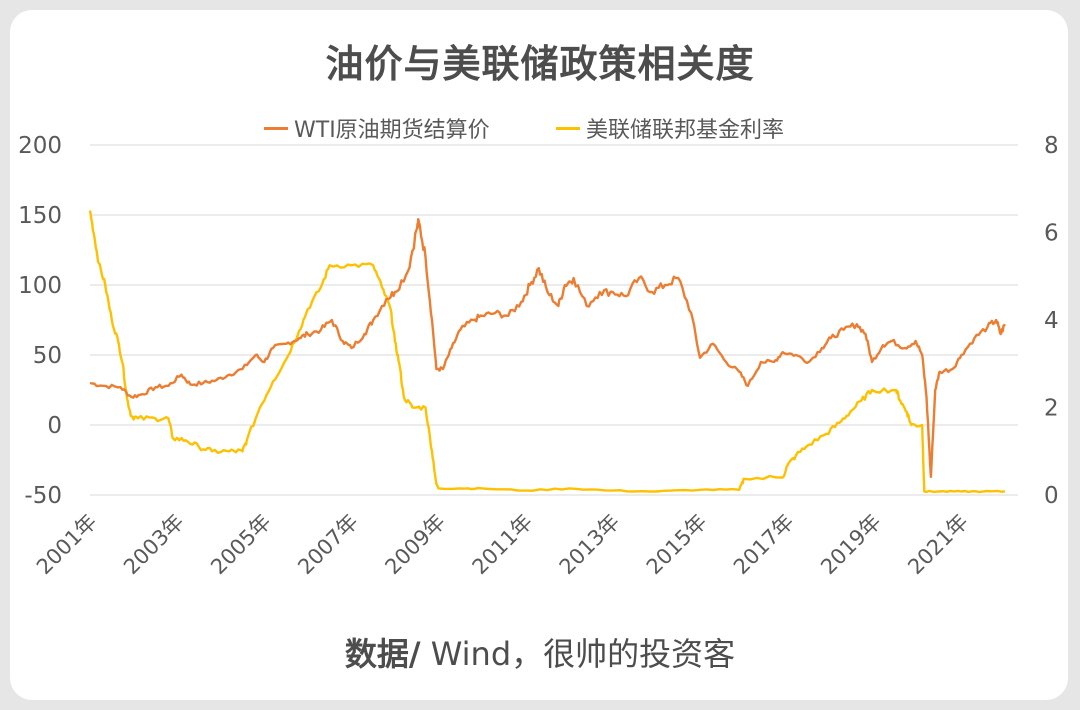 Image resolution: width=1080 pixels, height=710 pixels. What do you see at coordinates (40, 146) in the screenshot?
I see `y-left-tick-label: 200` at bounding box center [40, 146].